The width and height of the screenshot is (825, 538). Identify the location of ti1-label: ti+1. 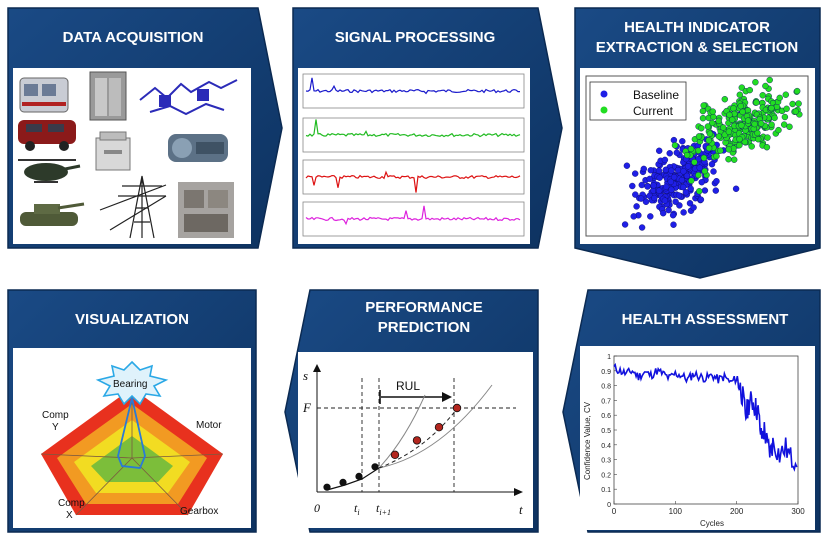
(383, 509).